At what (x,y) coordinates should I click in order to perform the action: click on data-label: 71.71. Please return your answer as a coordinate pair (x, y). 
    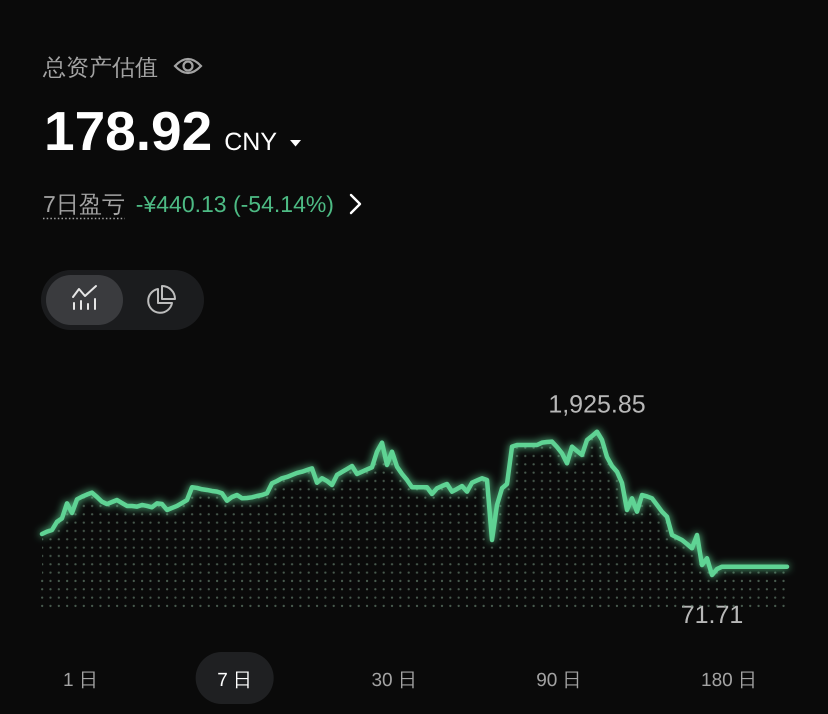
    Looking at the image, I should click on (712, 615).